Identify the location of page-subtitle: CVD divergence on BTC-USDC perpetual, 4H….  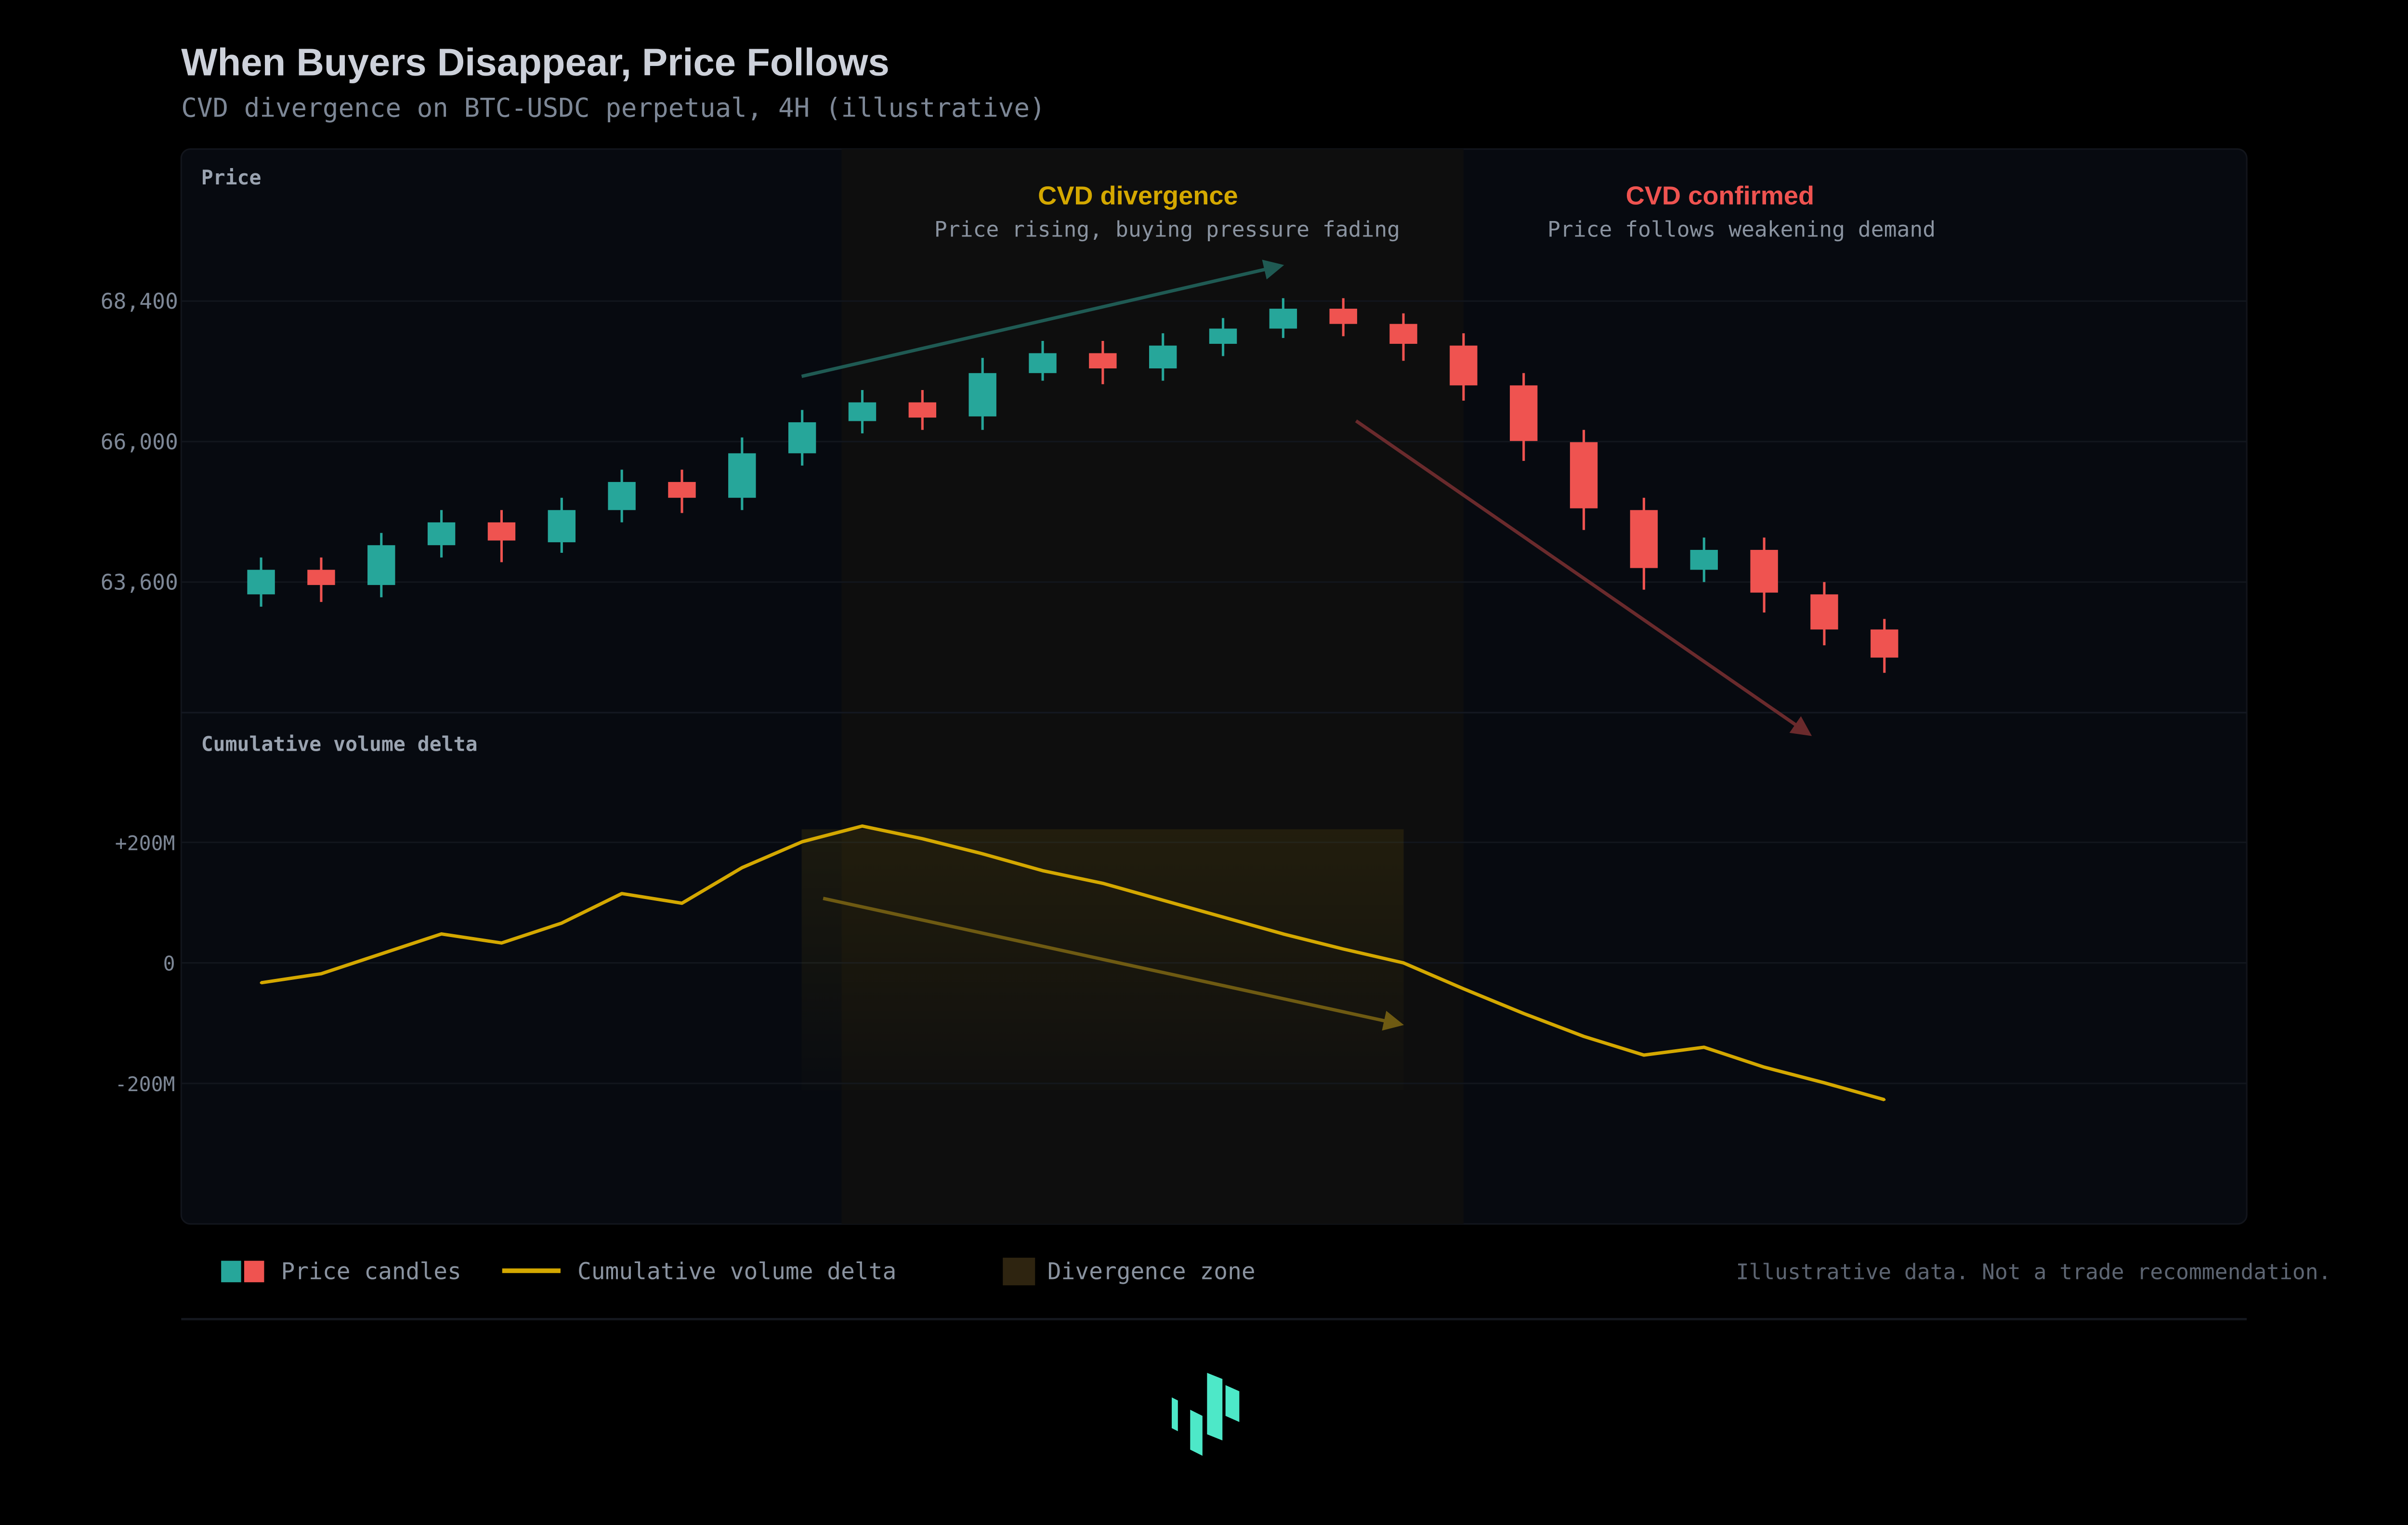
(613, 108).